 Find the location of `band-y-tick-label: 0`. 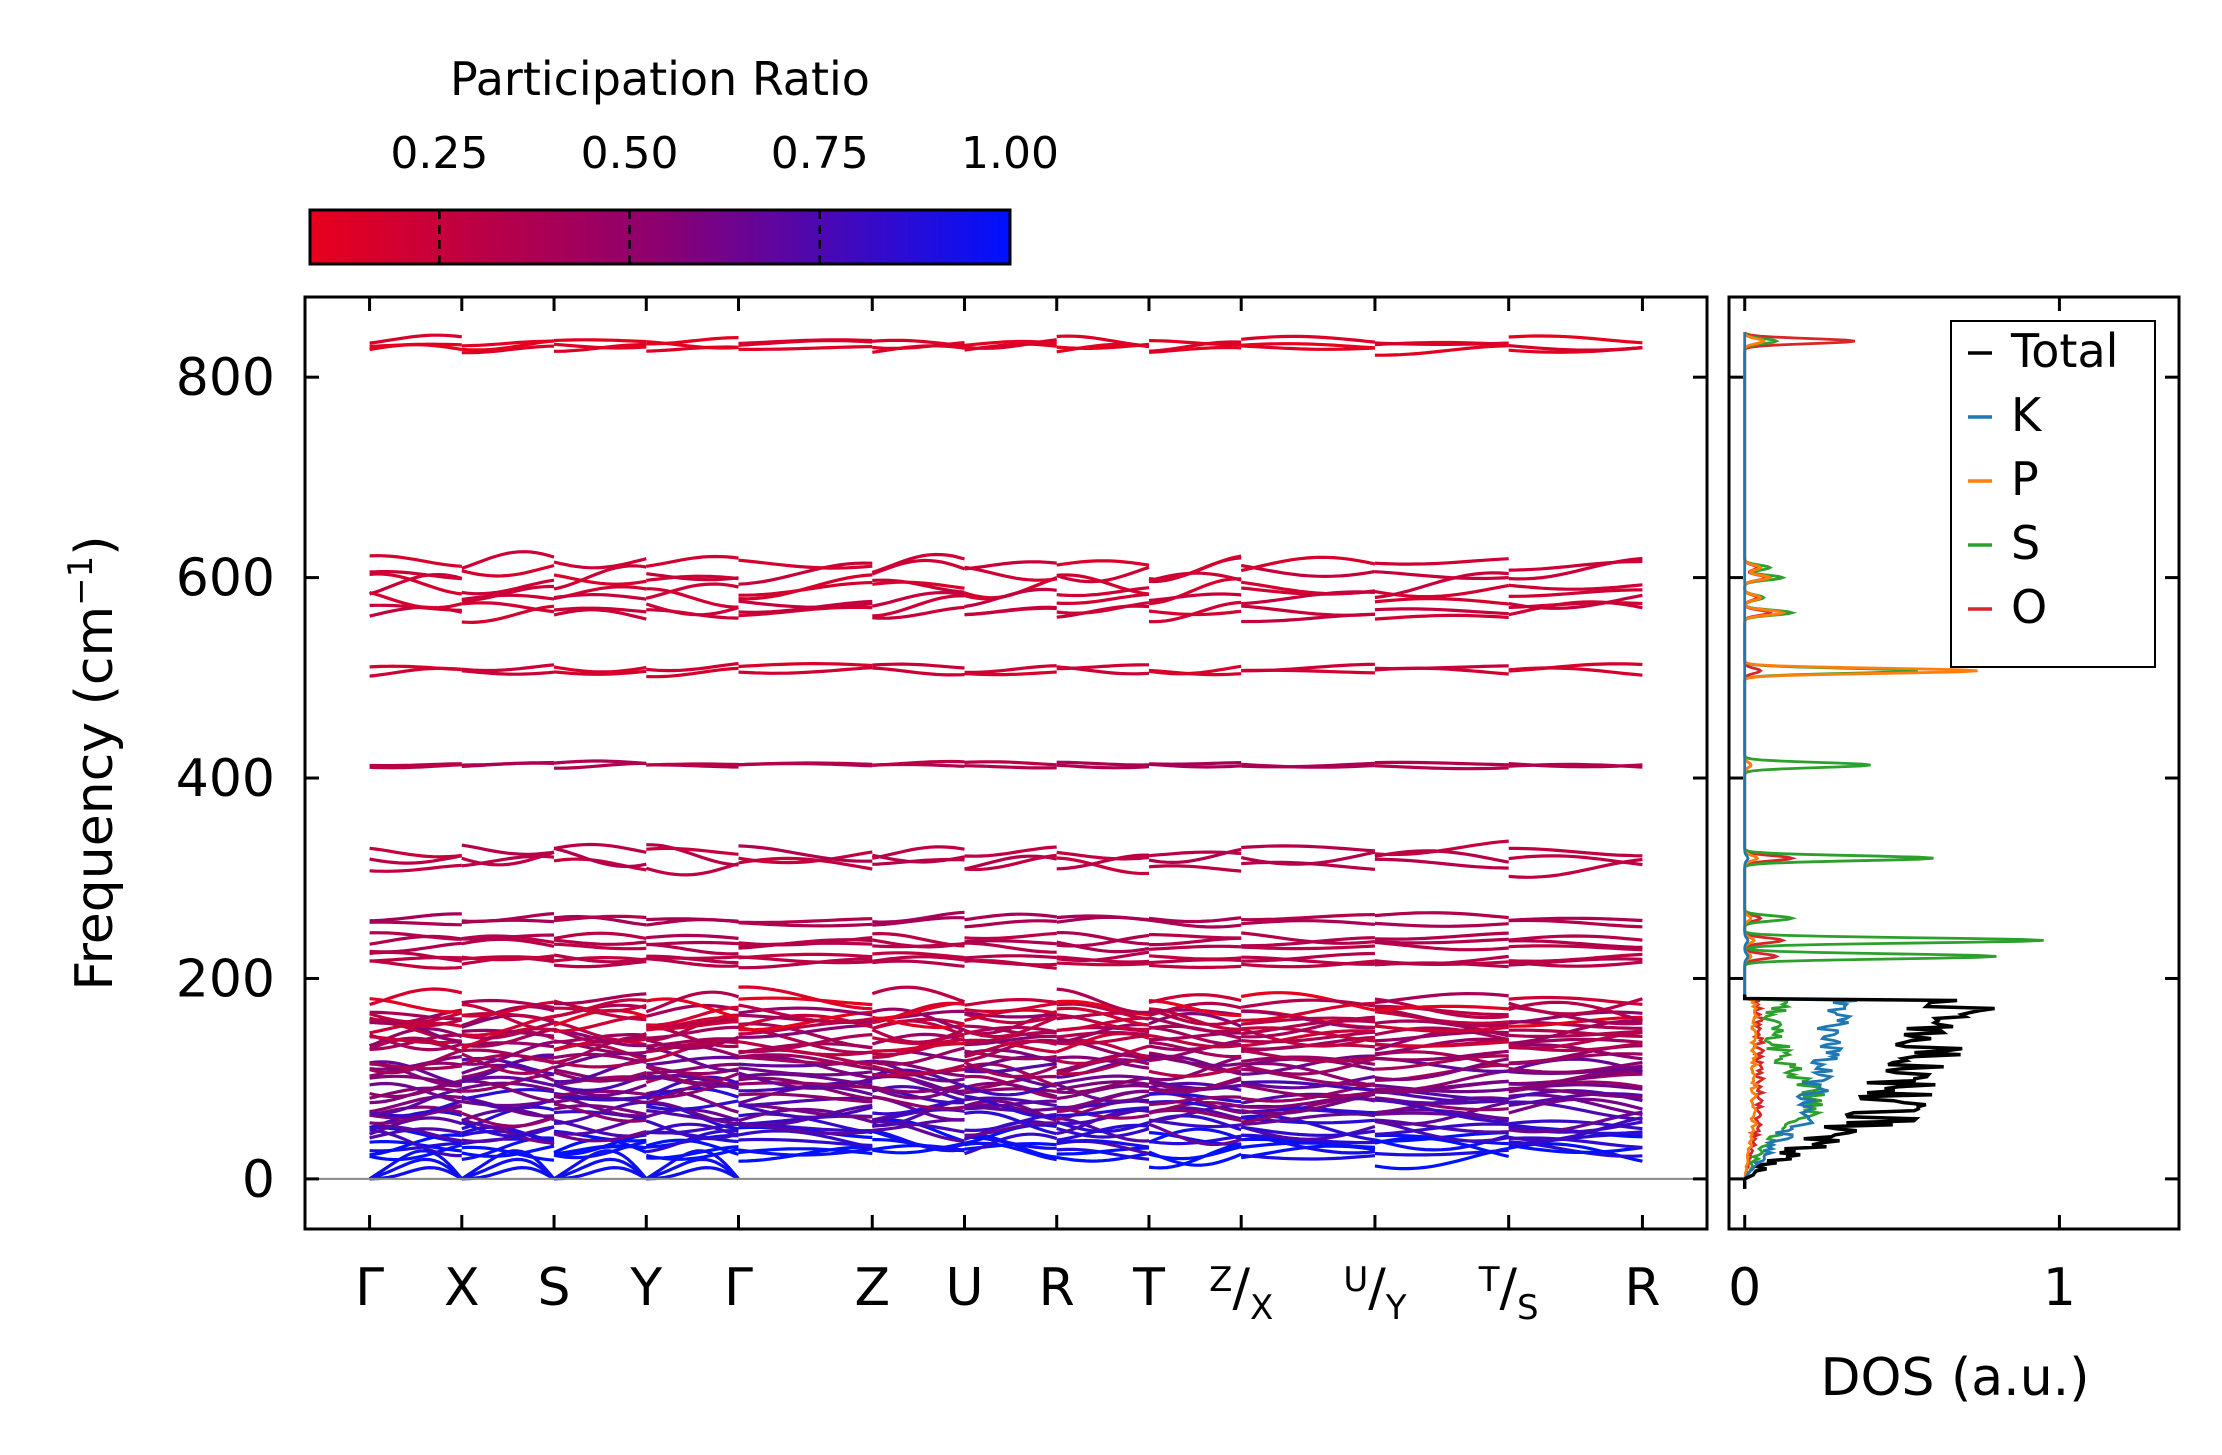

band-y-tick-label: 0 is located at coordinates (258, 1180).